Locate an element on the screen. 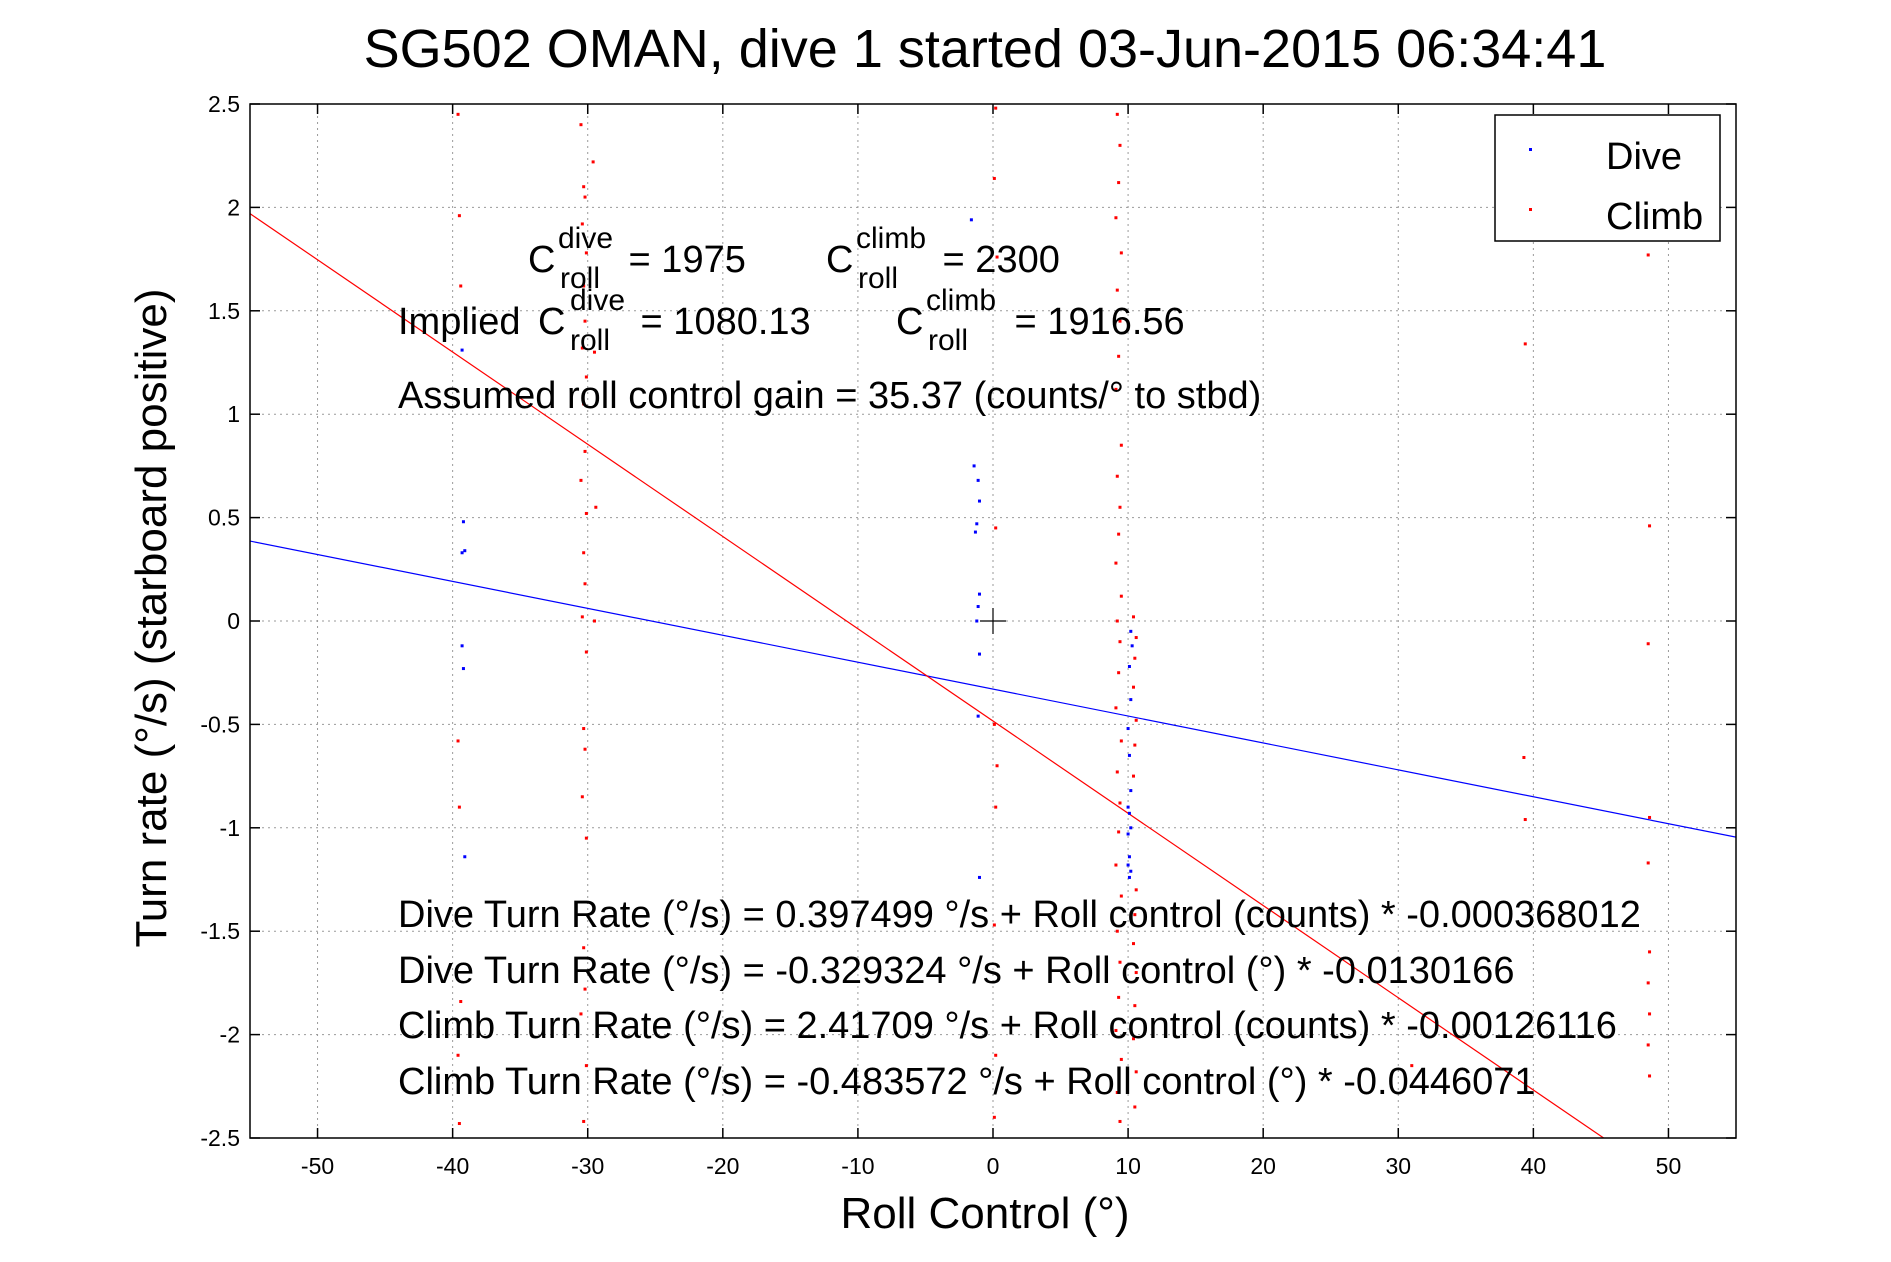  implied-climb-symbol: C is located at coordinates (909, 322).